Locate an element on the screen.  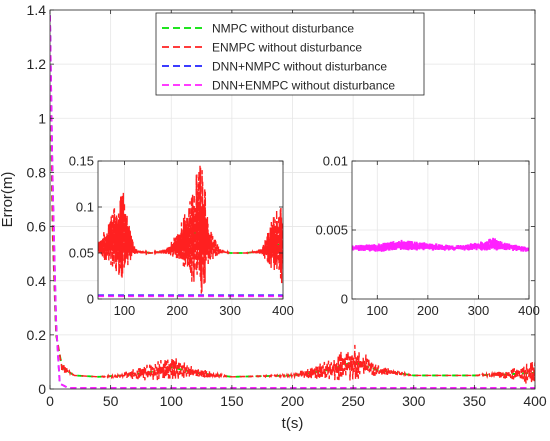
inset1-x-tick-label: 400 is located at coordinates (283, 310).